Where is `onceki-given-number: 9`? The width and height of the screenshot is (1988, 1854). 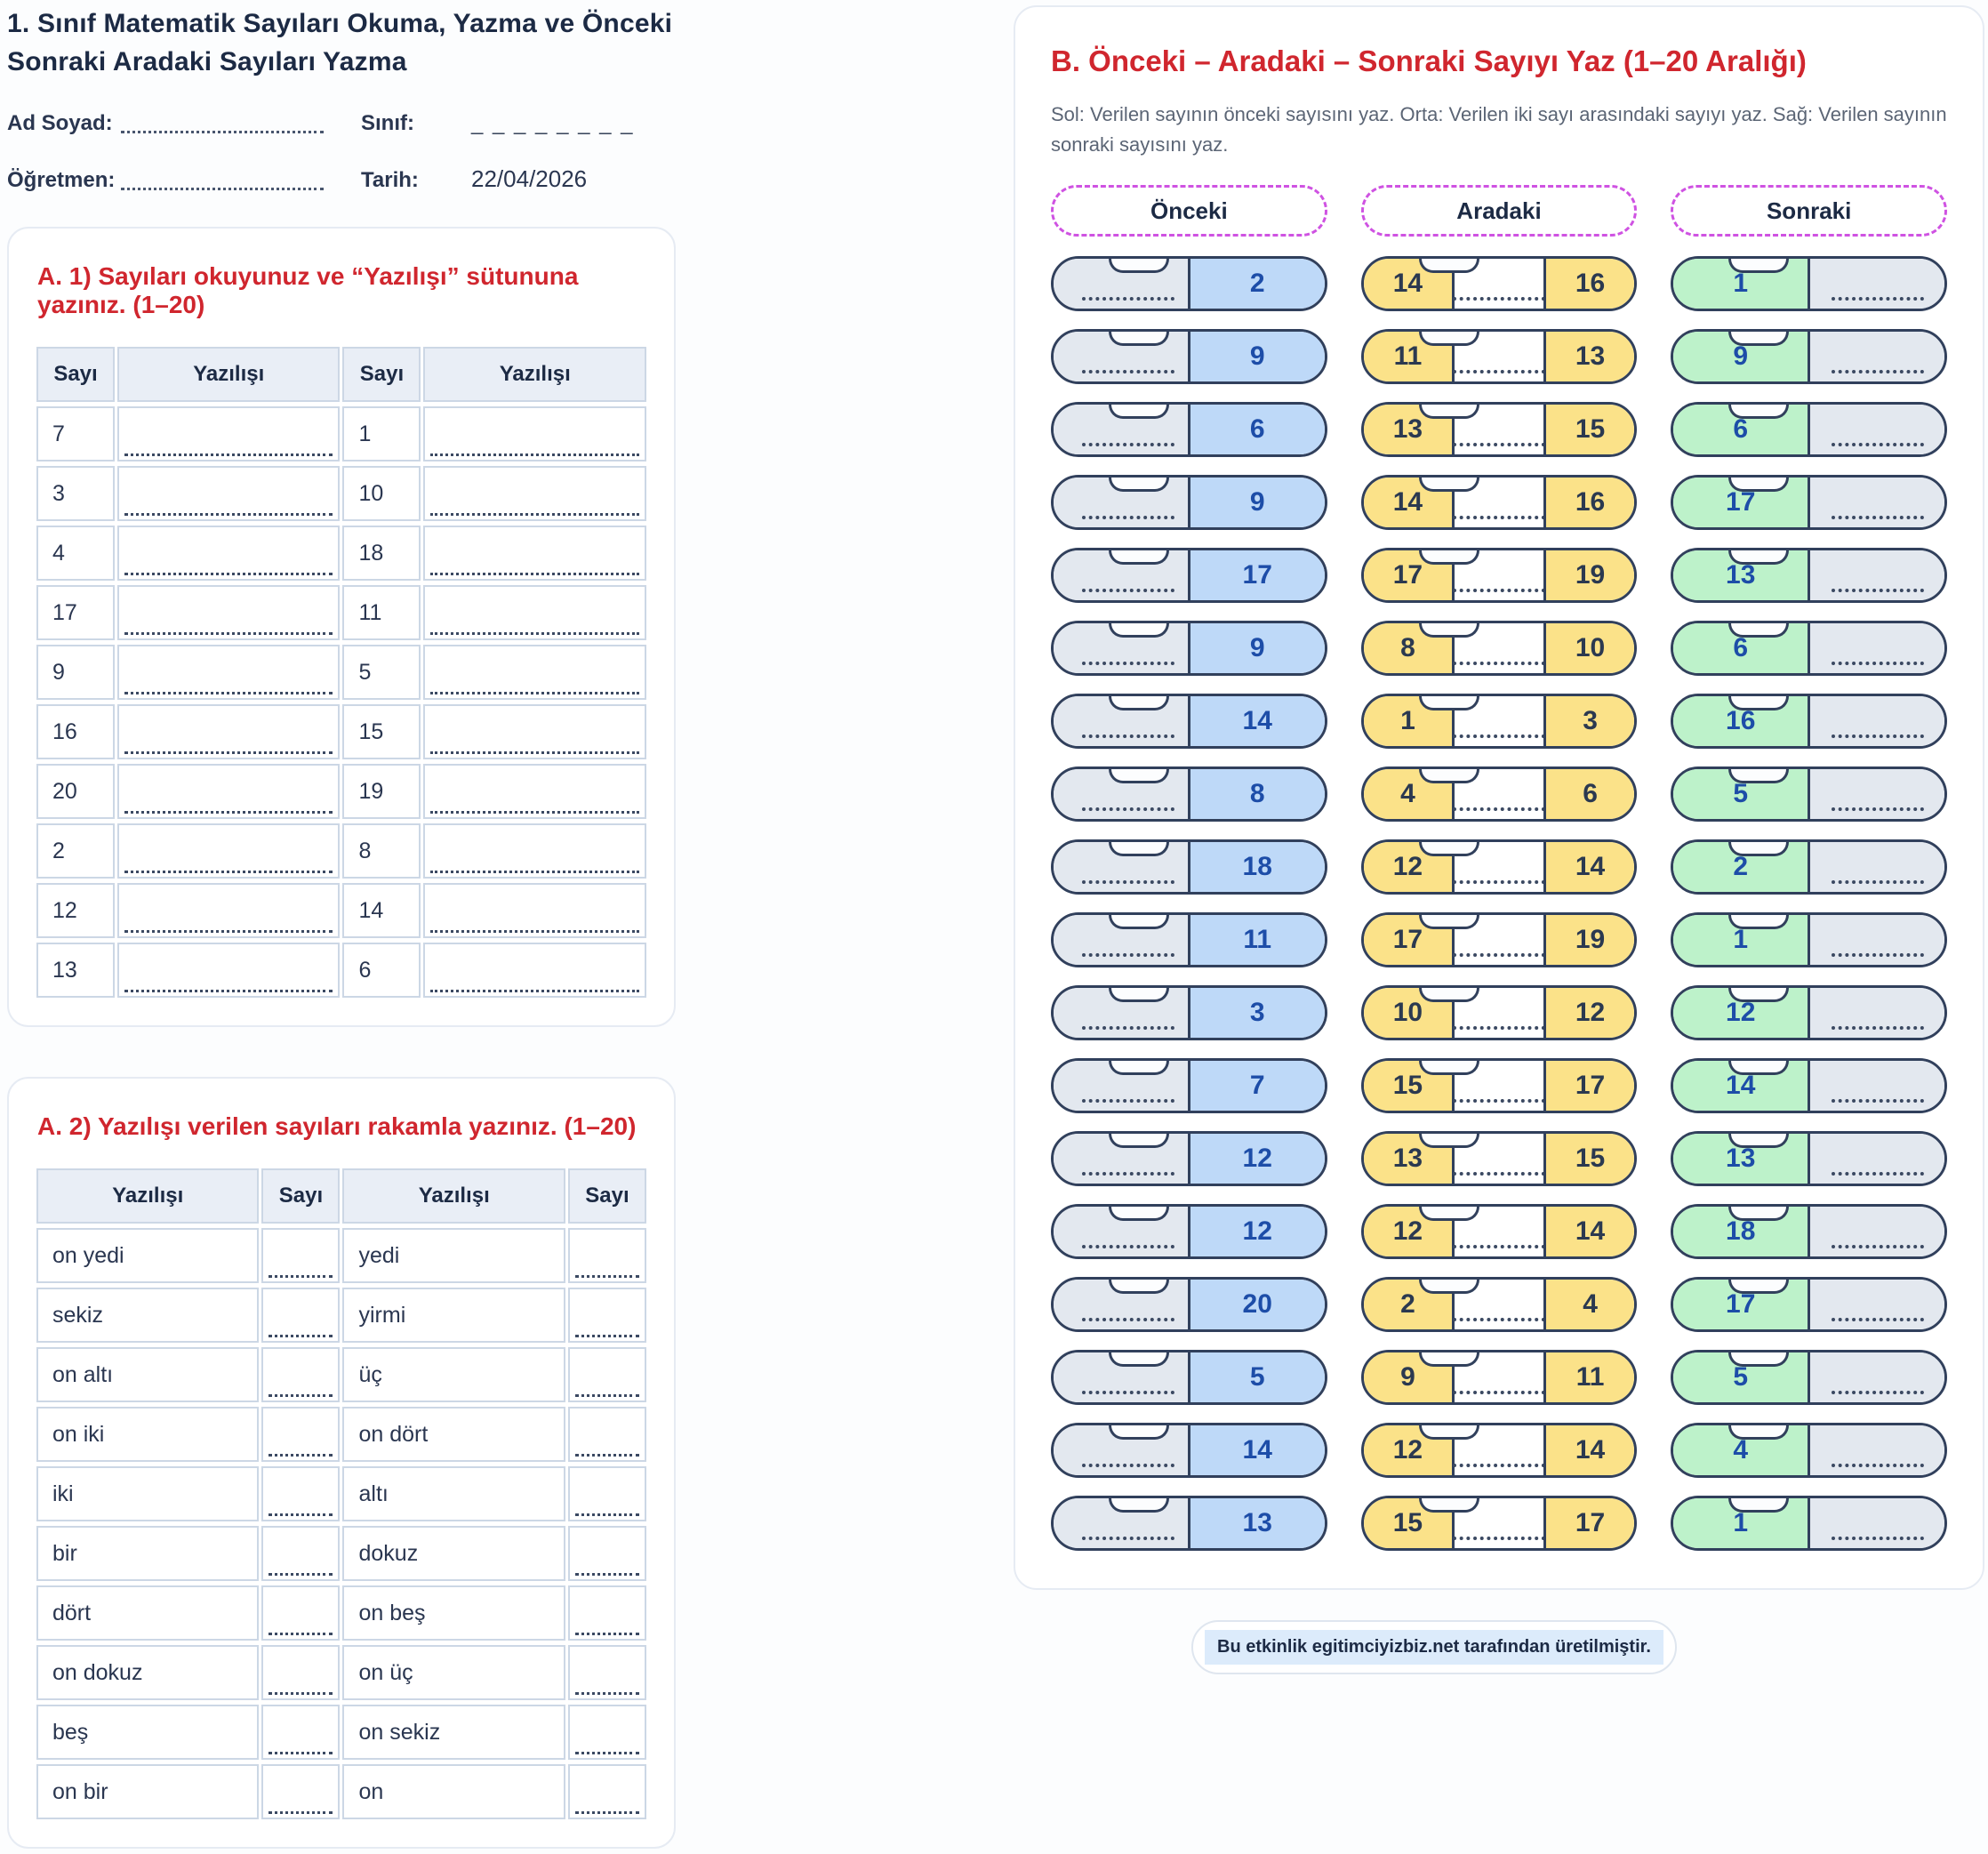 onceki-given-number: 9 is located at coordinates (1256, 648).